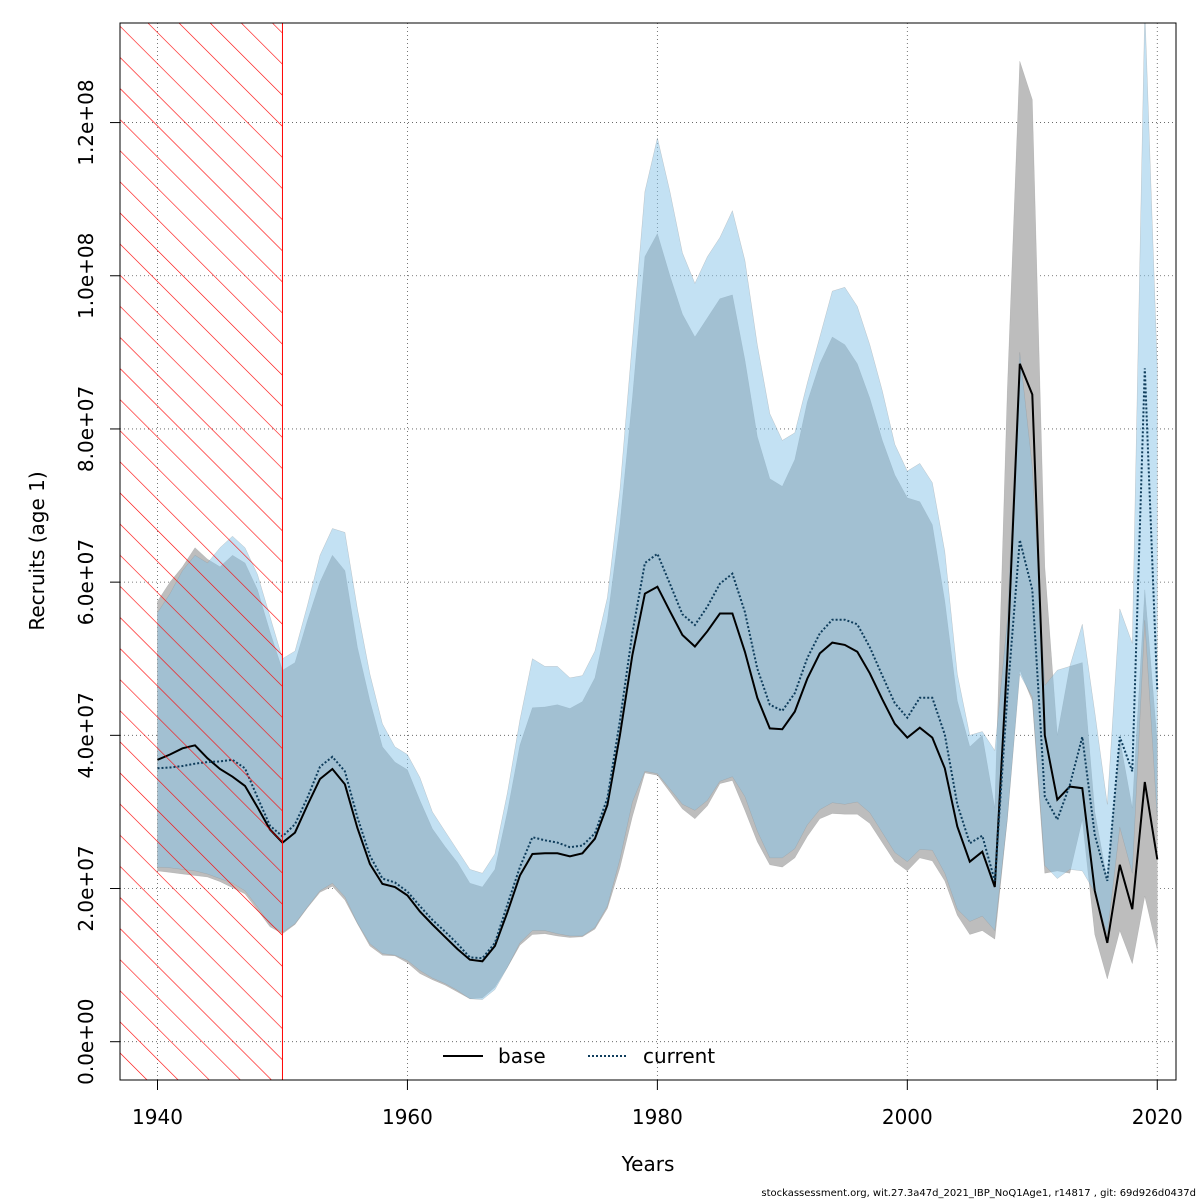 The height and width of the screenshot is (1200, 1200). I want to click on y-tick-label: 1.2e+08, so click(86, 122).